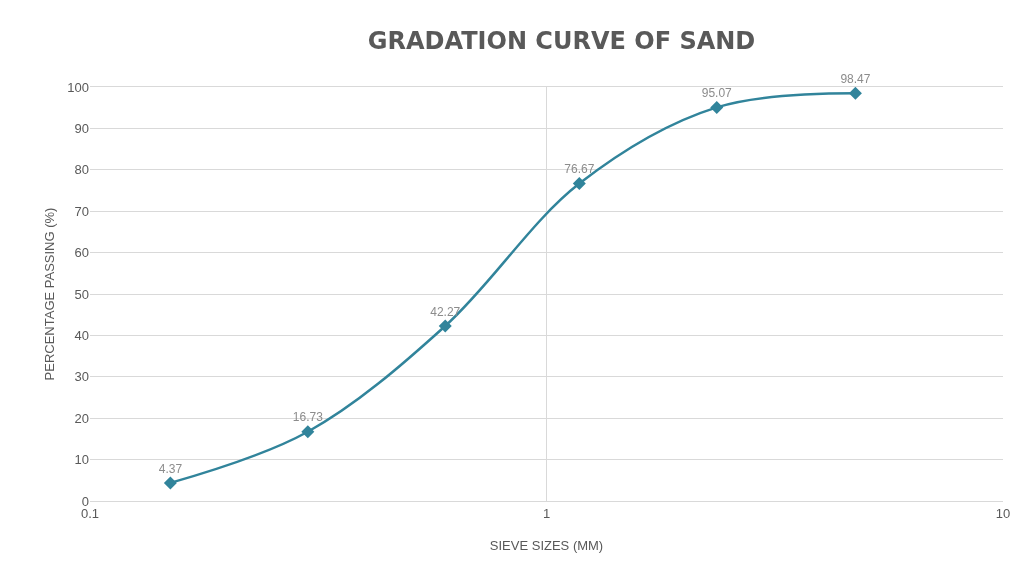  Describe the element at coordinates (546, 513) in the screenshot. I see `x-tick-label: 1` at that location.